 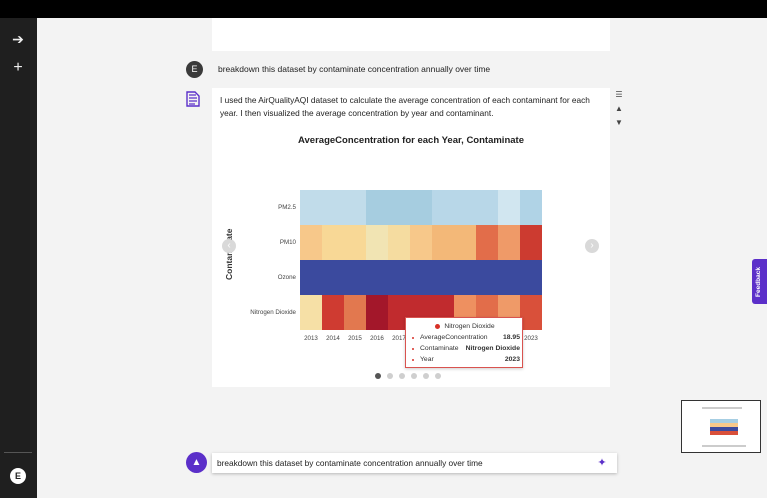 What do you see at coordinates (469, 326) in the screenshot?
I see `tooltip-series-name: Nitrogen Dioxide` at bounding box center [469, 326].